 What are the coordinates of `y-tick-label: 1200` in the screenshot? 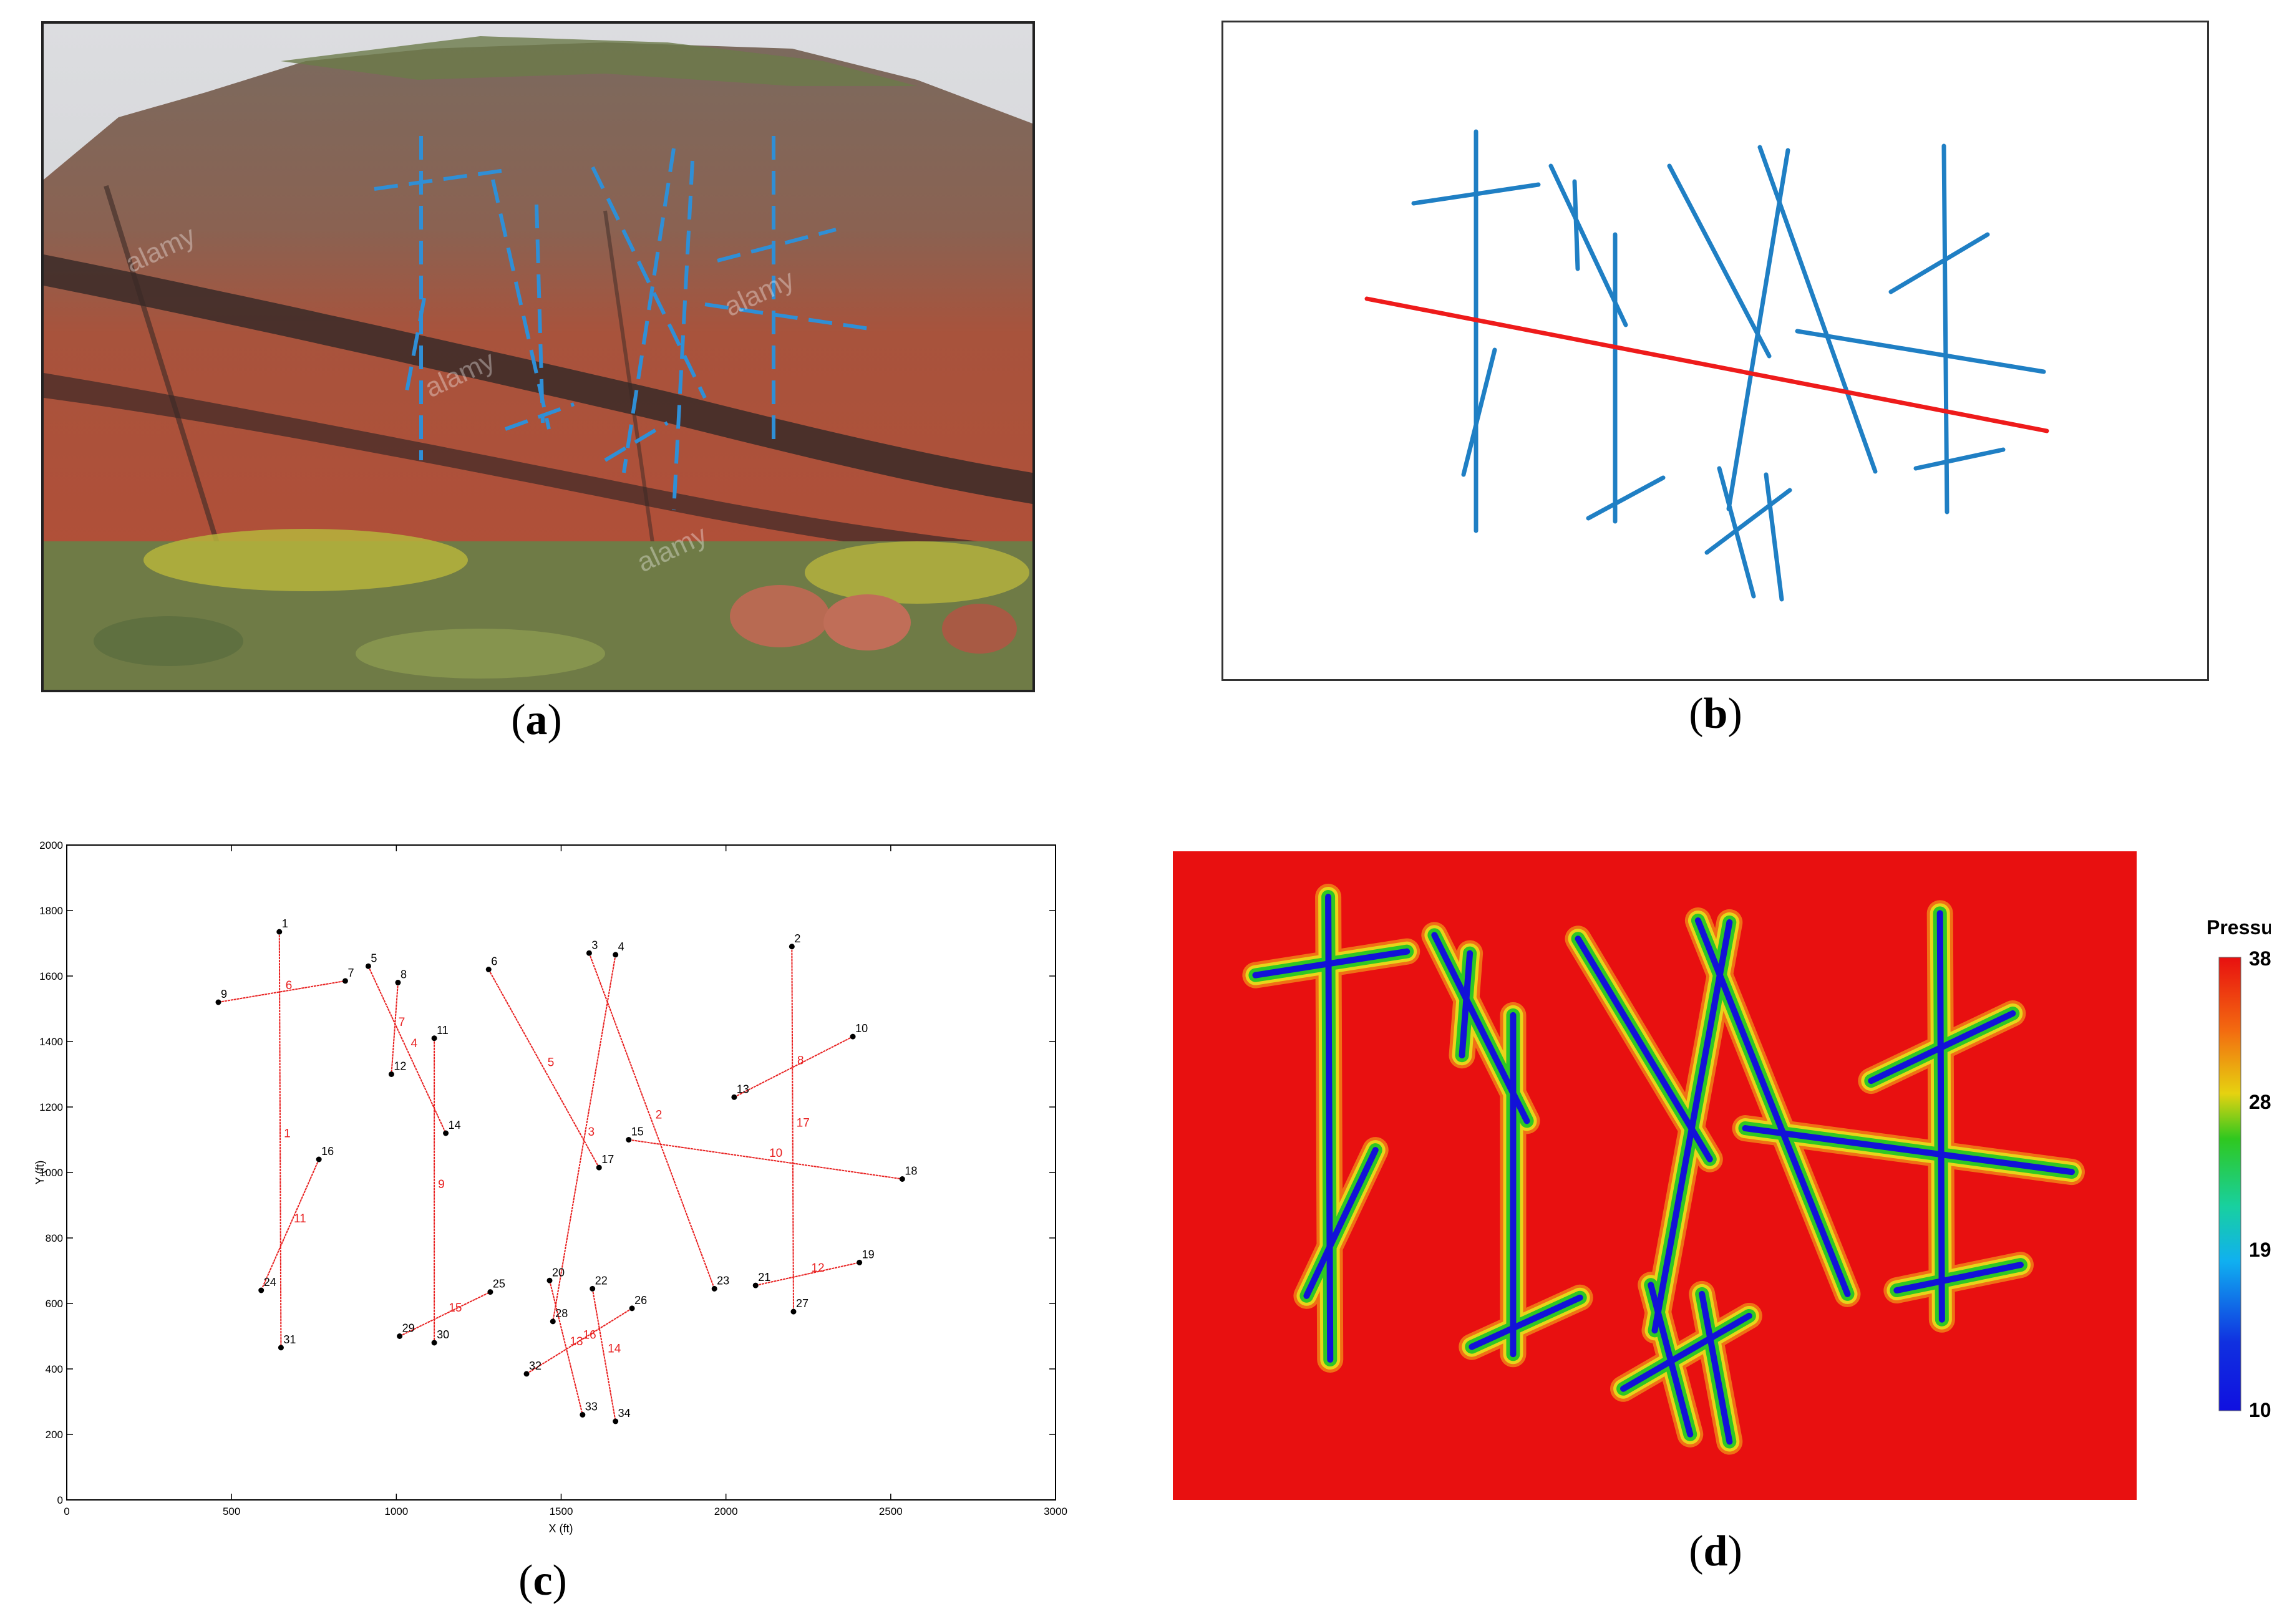 It's located at (51, 1107).